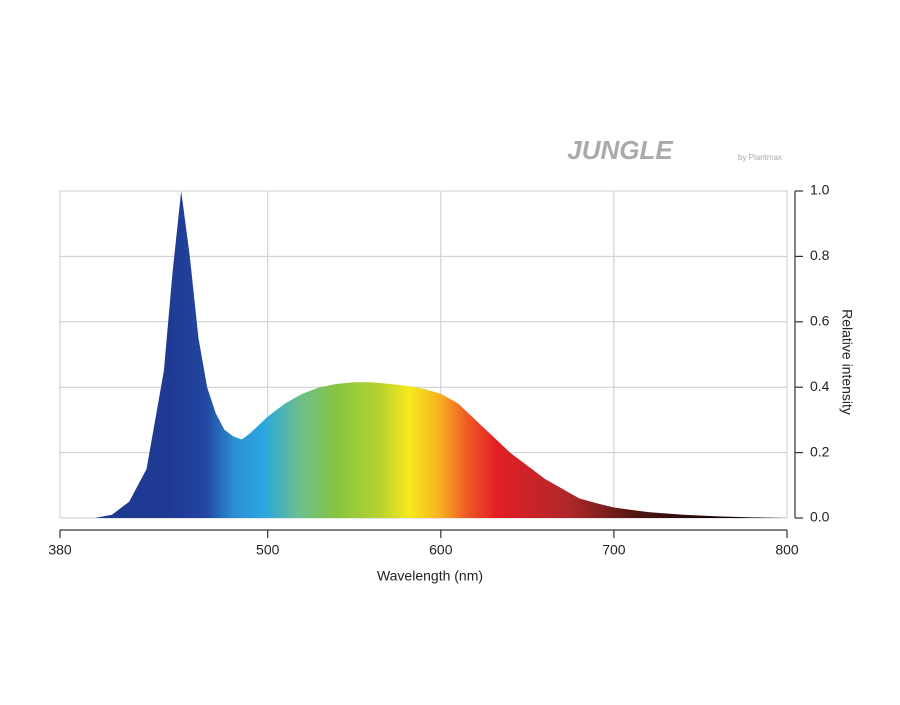  What do you see at coordinates (820, 255) in the screenshot?
I see `y-tick-label: 0.8` at bounding box center [820, 255].